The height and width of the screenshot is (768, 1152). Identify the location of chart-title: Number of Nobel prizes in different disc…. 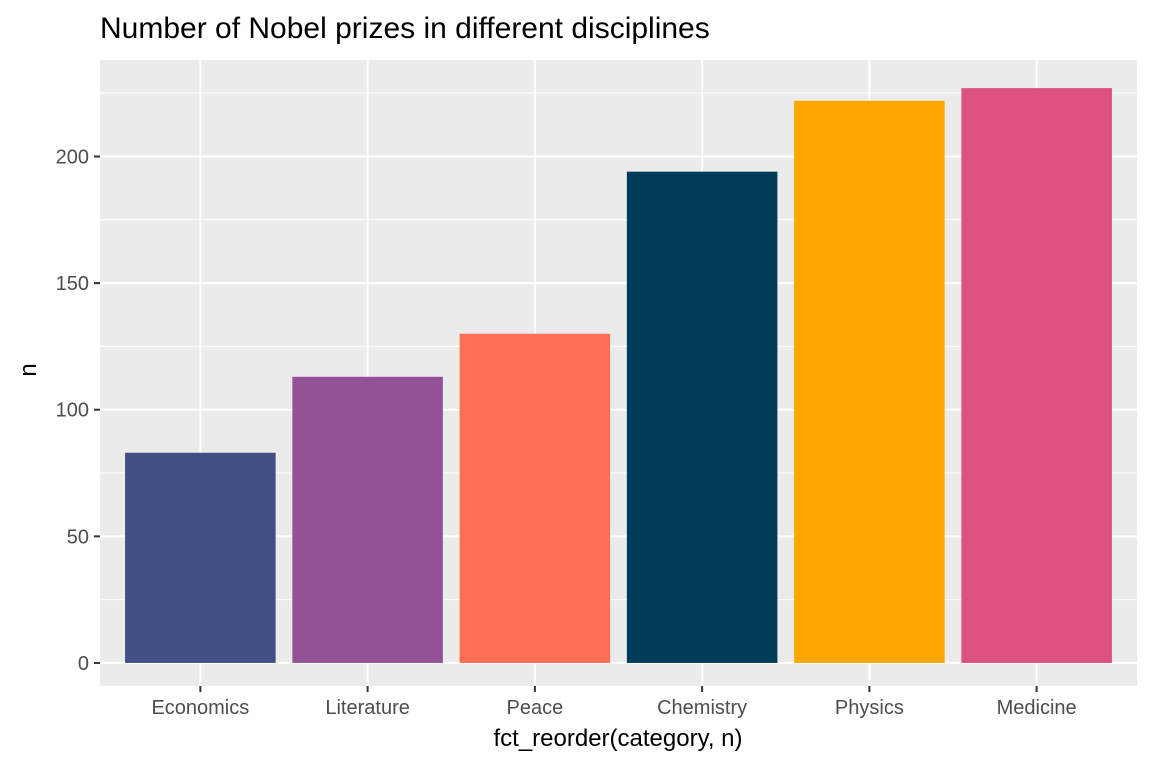
(405, 28).